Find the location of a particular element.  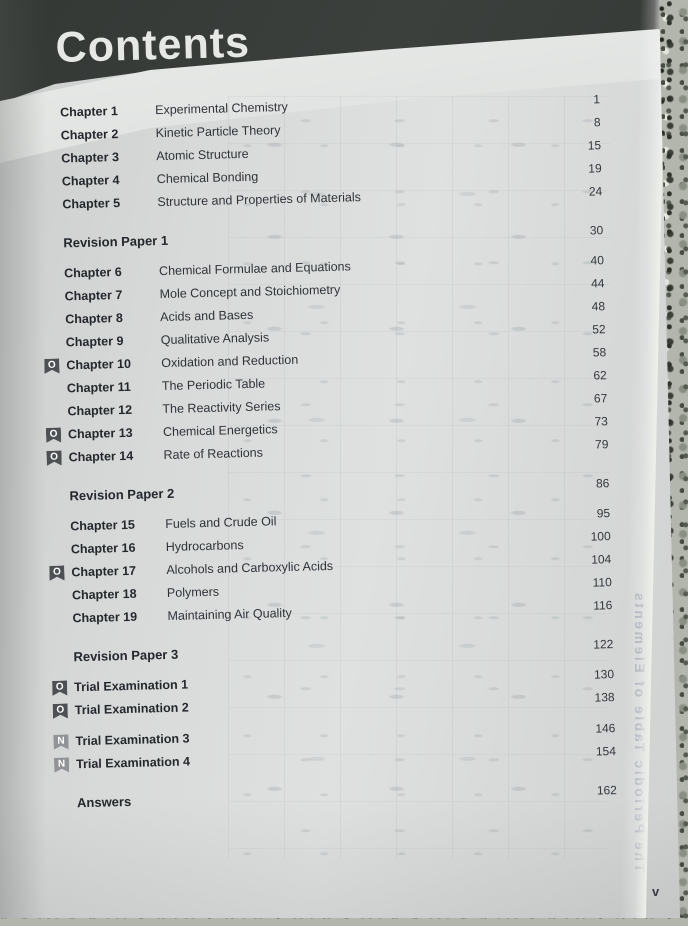

toc-page-number: 24 is located at coordinates (595, 191).